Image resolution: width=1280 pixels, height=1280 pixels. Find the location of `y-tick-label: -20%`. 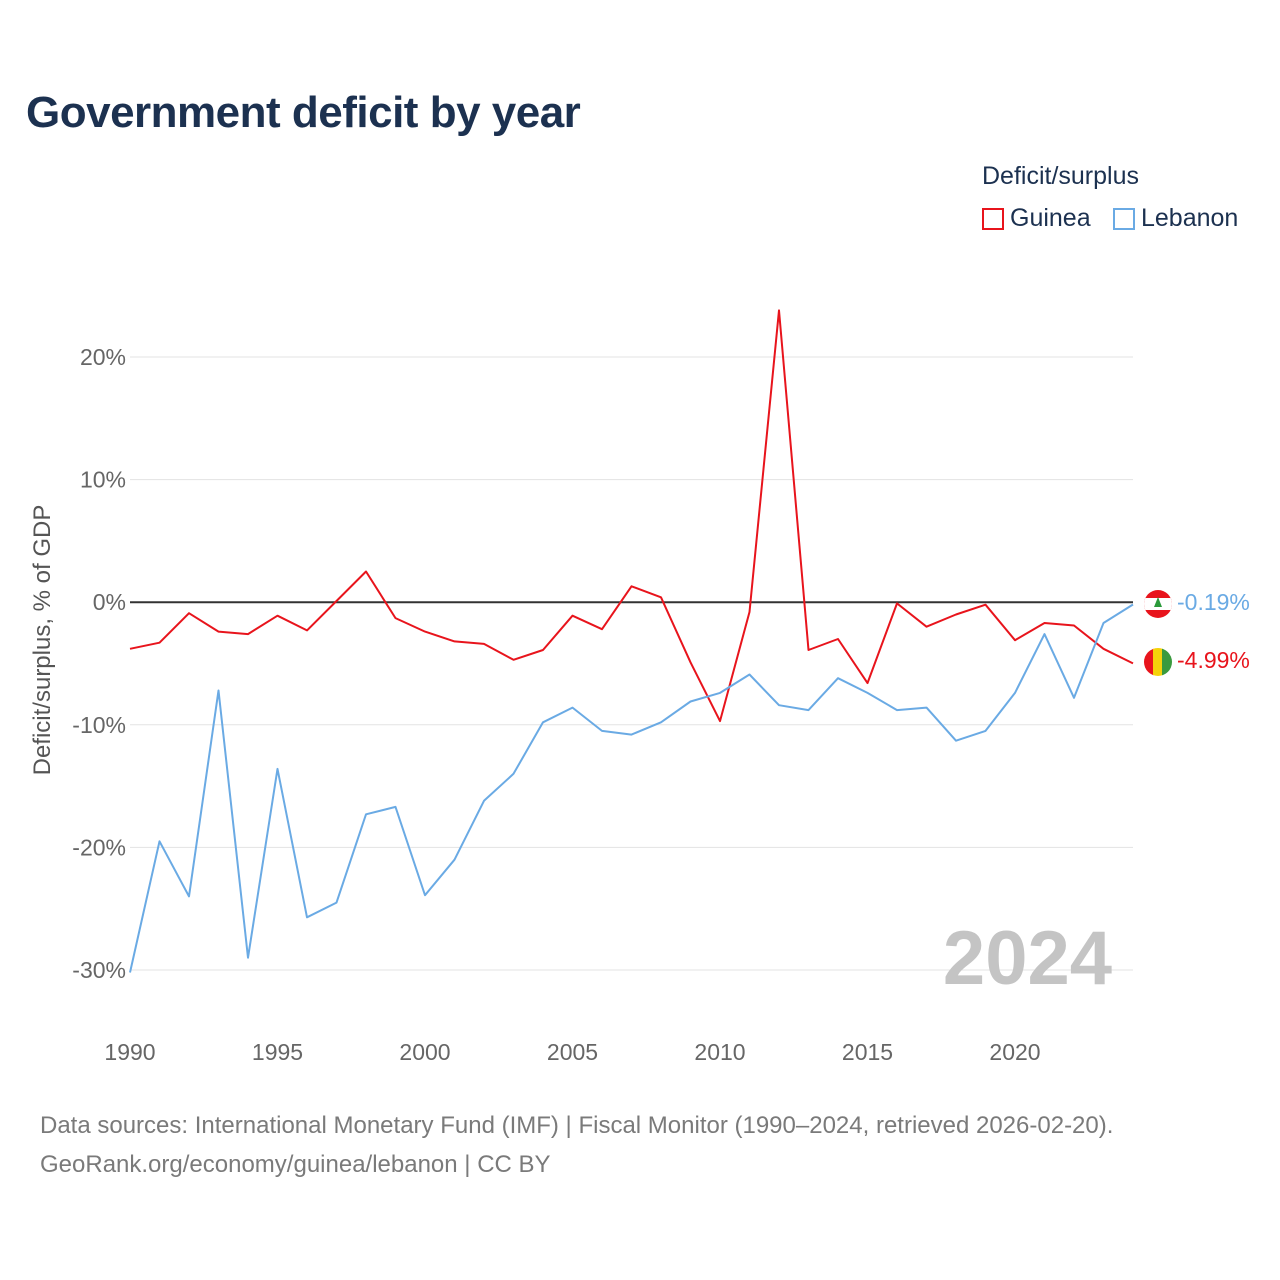

y-tick-label: -20% is located at coordinates (99, 847).